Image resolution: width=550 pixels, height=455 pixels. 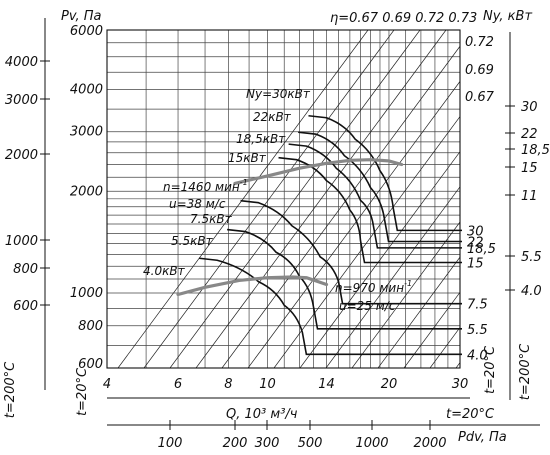 I want to click on pdv-axis-title: Pdv, Па, so click(x=482, y=437).